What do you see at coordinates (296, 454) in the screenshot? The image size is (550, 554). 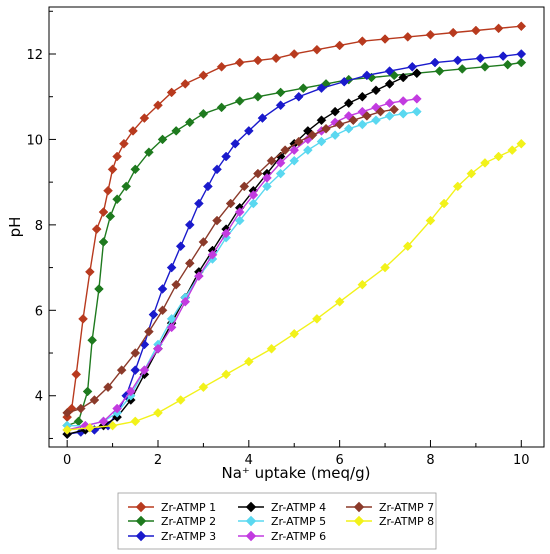 I see `x-axis: 0 2 4 6 8 10` at bounding box center [296, 454].